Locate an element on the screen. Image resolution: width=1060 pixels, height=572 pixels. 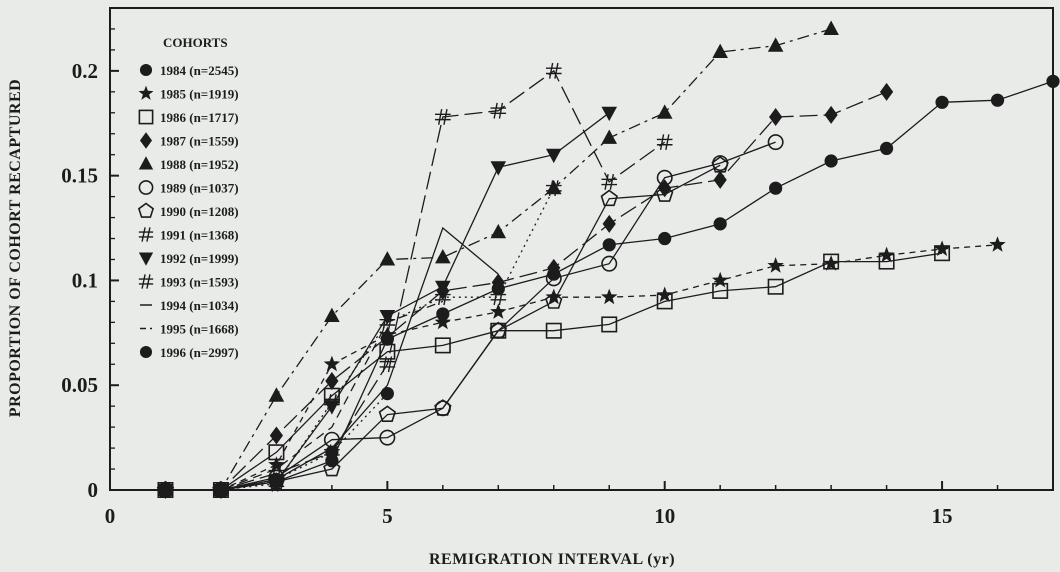
legend-label: 1989 (n=1037) is located at coordinates (199, 188).